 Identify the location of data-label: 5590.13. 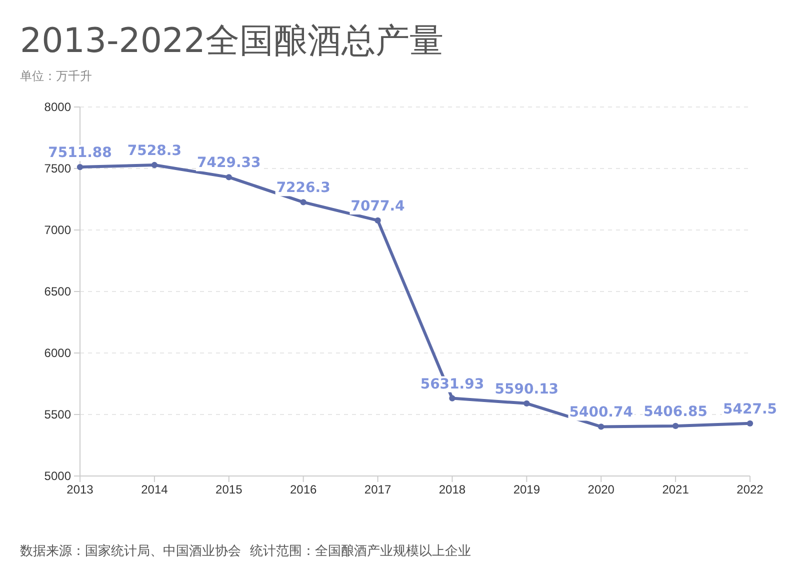
(526, 389).